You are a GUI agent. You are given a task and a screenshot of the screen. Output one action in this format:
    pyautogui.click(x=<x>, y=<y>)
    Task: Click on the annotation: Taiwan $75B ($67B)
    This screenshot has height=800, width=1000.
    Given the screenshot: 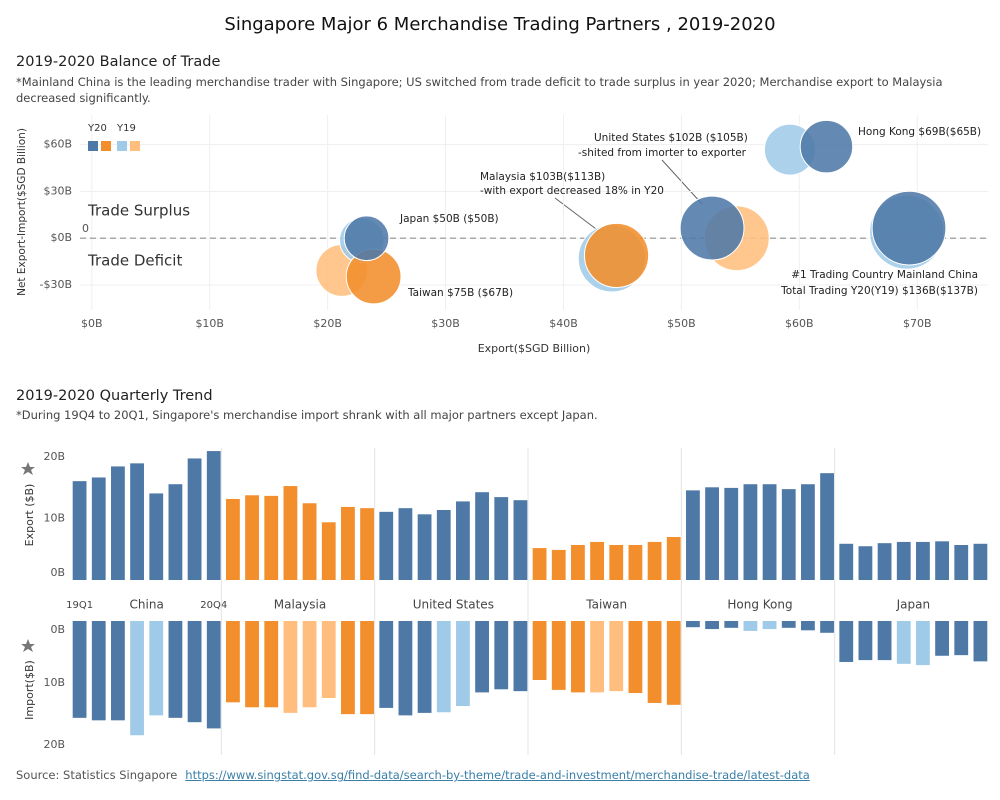 What is the action you would take?
    pyautogui.click(x=460, y=293)
    